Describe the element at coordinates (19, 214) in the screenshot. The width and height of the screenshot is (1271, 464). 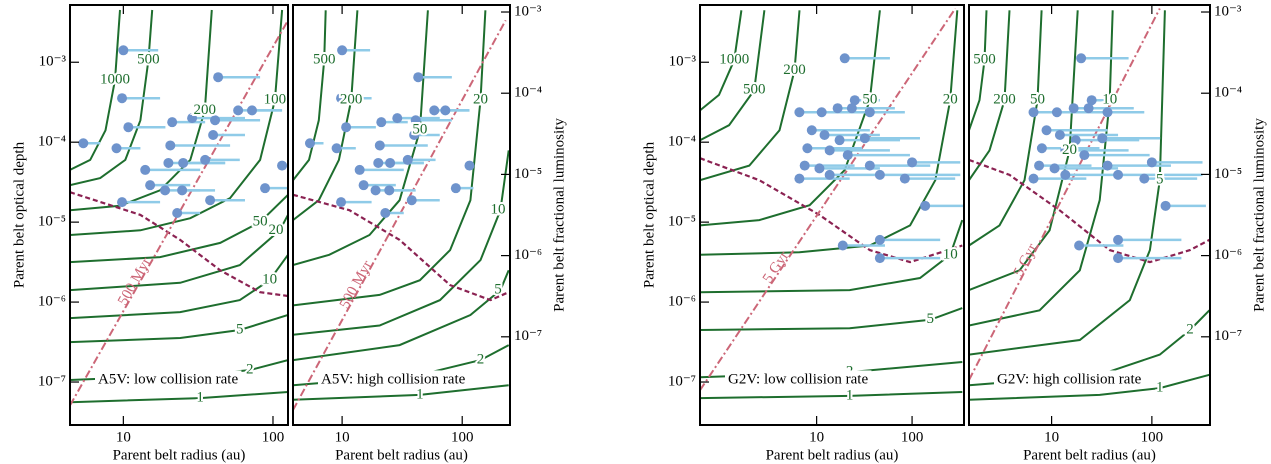
I see `y-axis-label: Parent belt optical depth` at that location.